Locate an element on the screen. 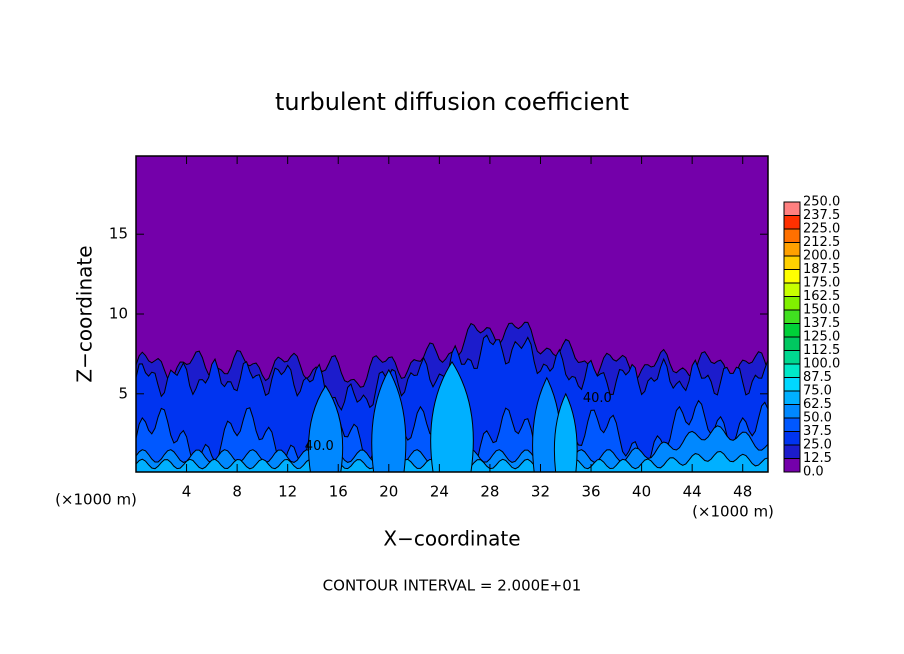  colorbar-label: 137.5 is located at coordinates (821, 323).